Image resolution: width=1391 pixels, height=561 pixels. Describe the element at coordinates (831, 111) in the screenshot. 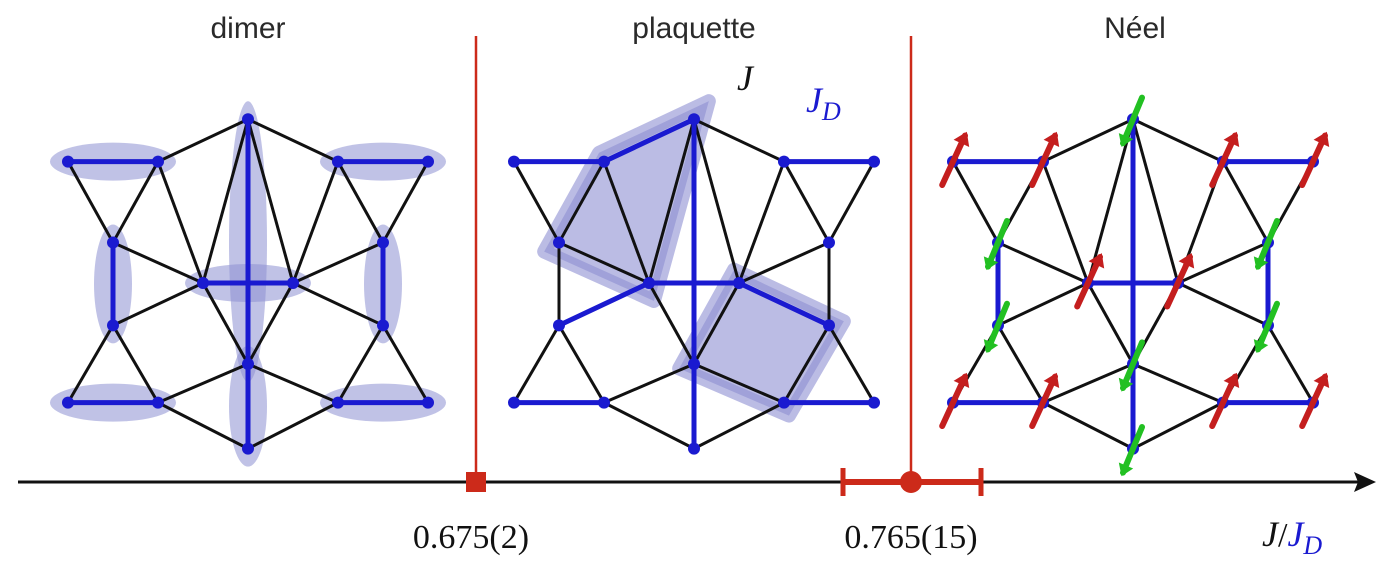

I see `coupling-jd-sub: D` at that location.